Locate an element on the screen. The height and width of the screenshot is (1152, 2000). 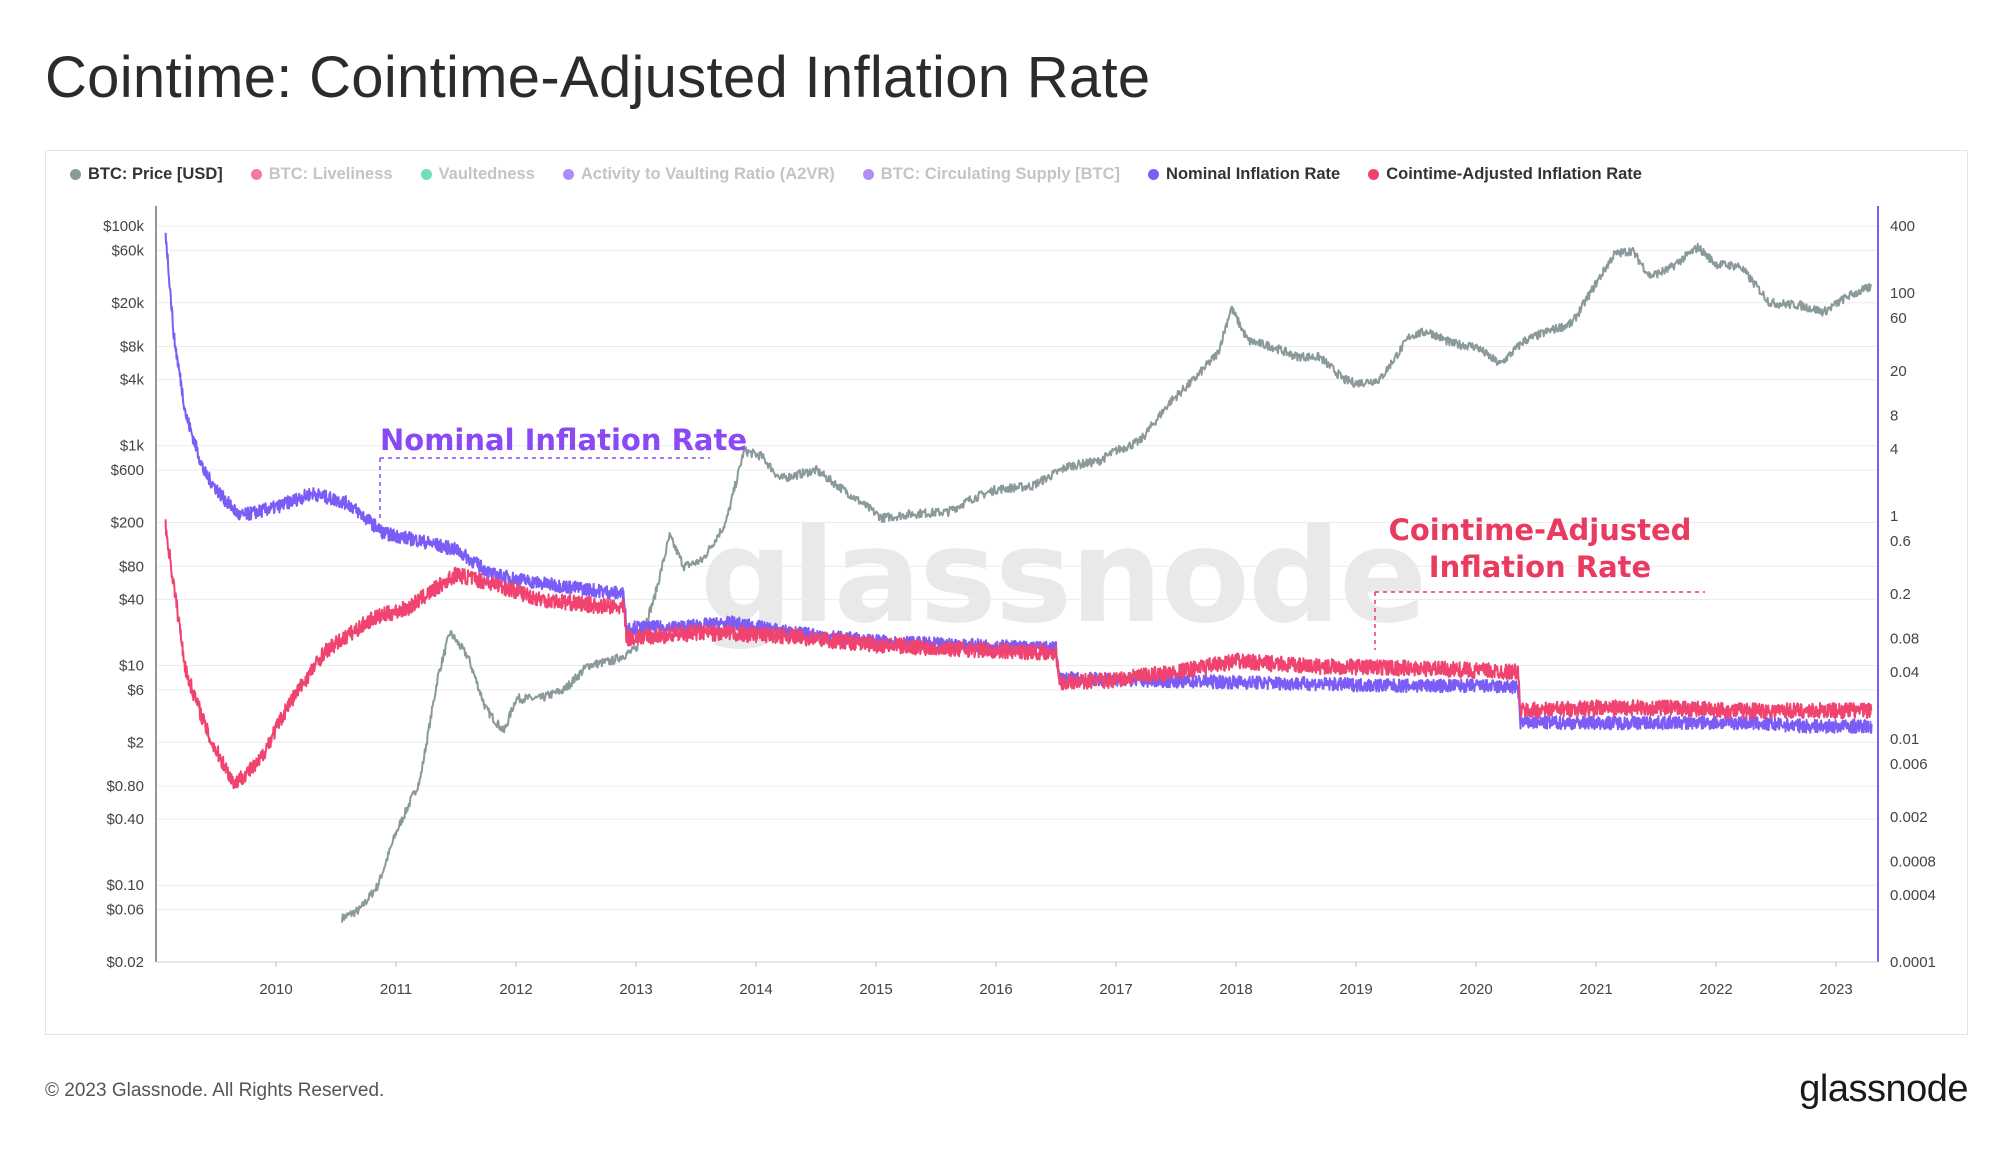
x-tick-label: 2022 is located at coordinates (1715, 989).